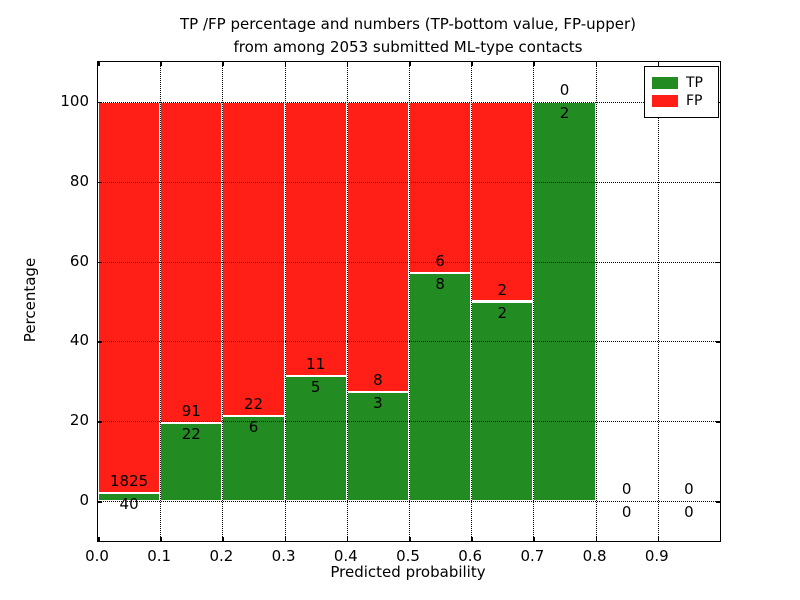  What do you see at coordinates (440, 283) in the screenshot?
I see `bar-tp-count-label: 8` at bounding box center [440, 283].